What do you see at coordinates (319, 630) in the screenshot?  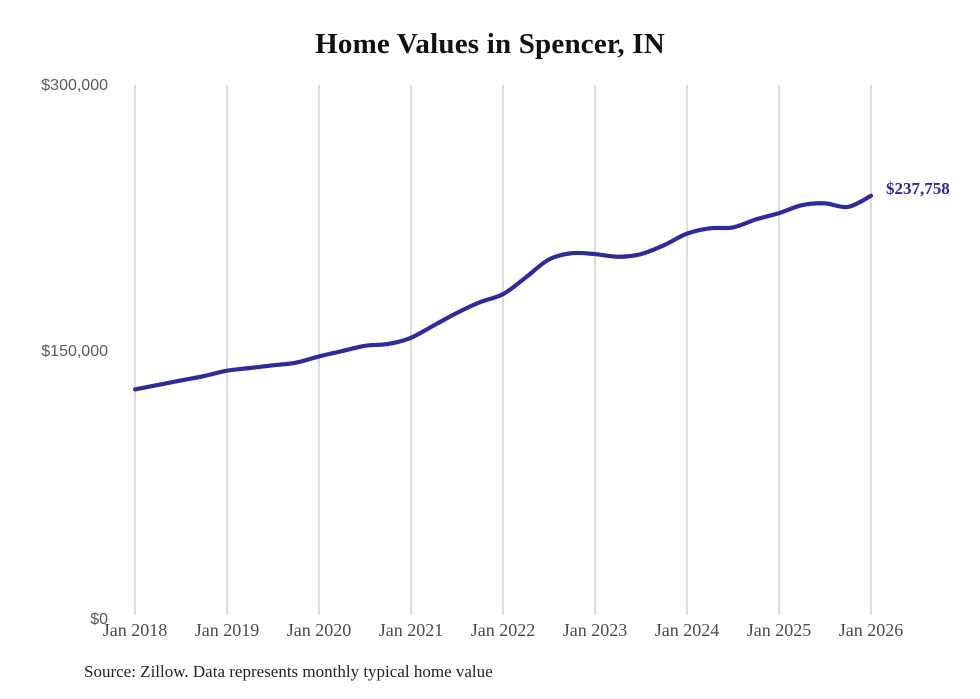 I see `x-tick-label-jan-2020: Jan 2020` at bounding box center [319, 630].